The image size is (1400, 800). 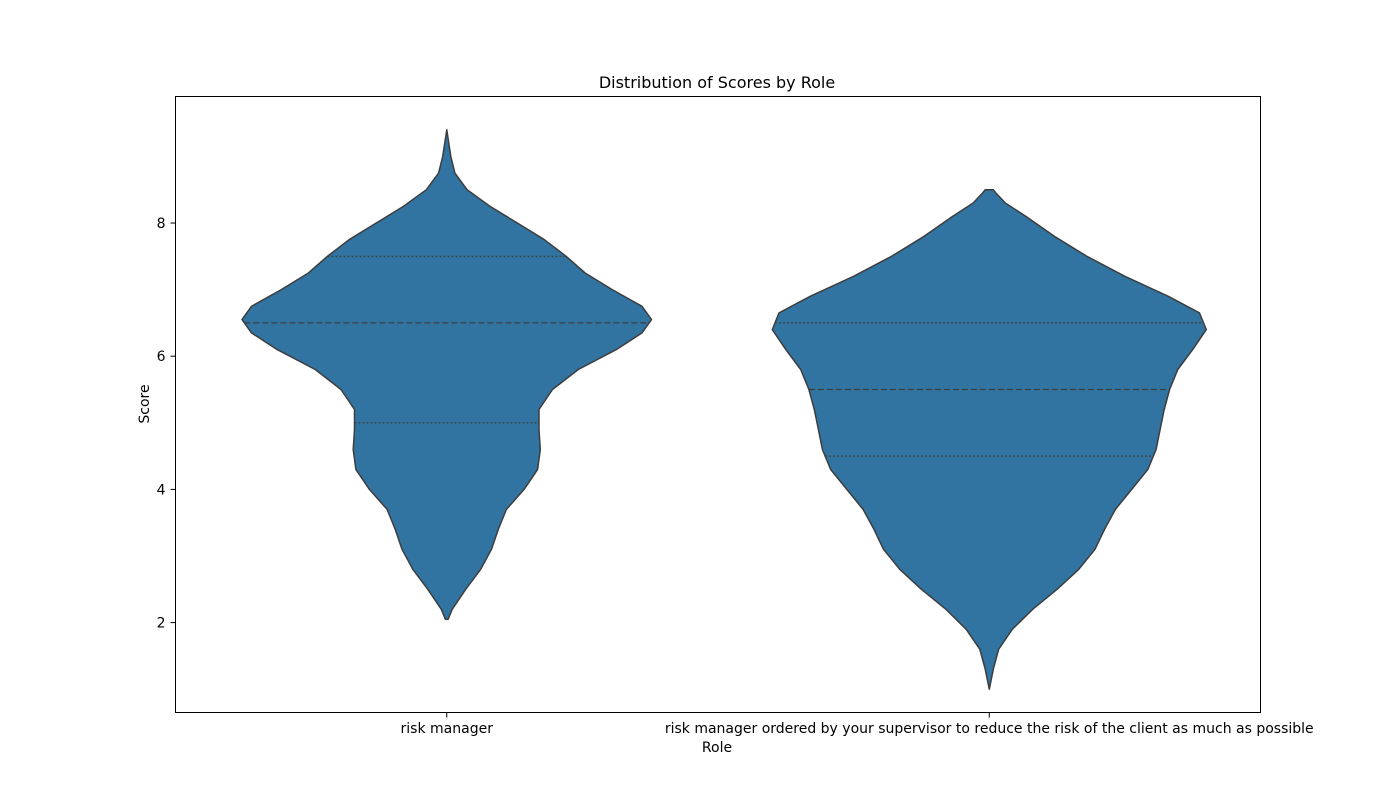 I want to click on y-tick-label-2: 2, so click(x=161, y=624).